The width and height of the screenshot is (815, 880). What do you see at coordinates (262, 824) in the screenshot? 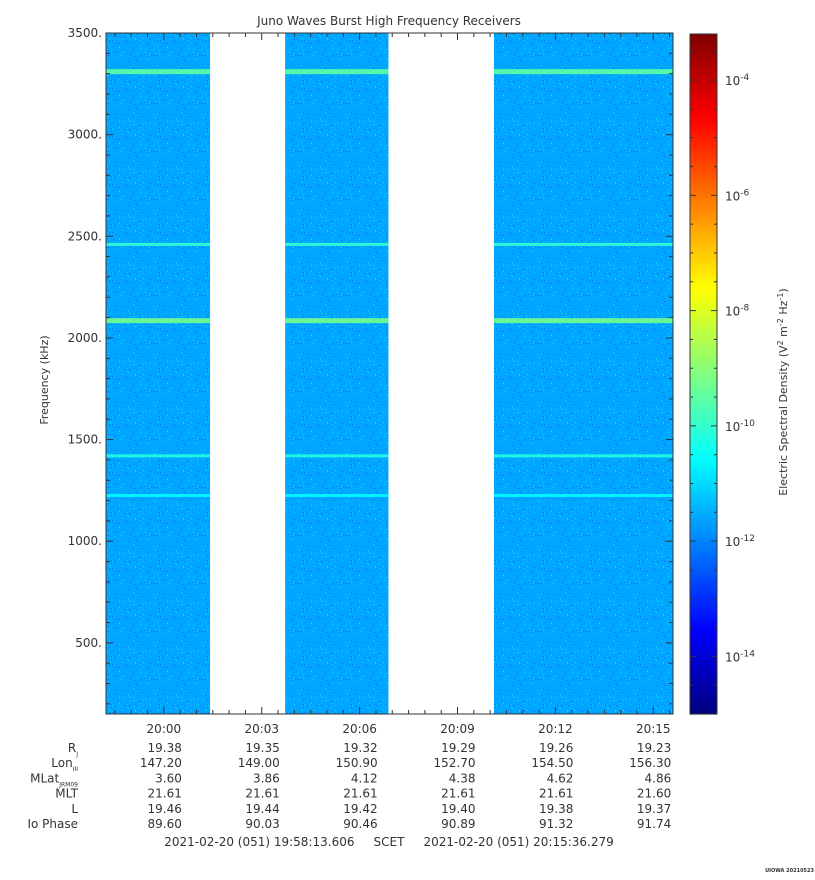
I see `ephemeris-value: 90.03` at bounding box center [262, 824].